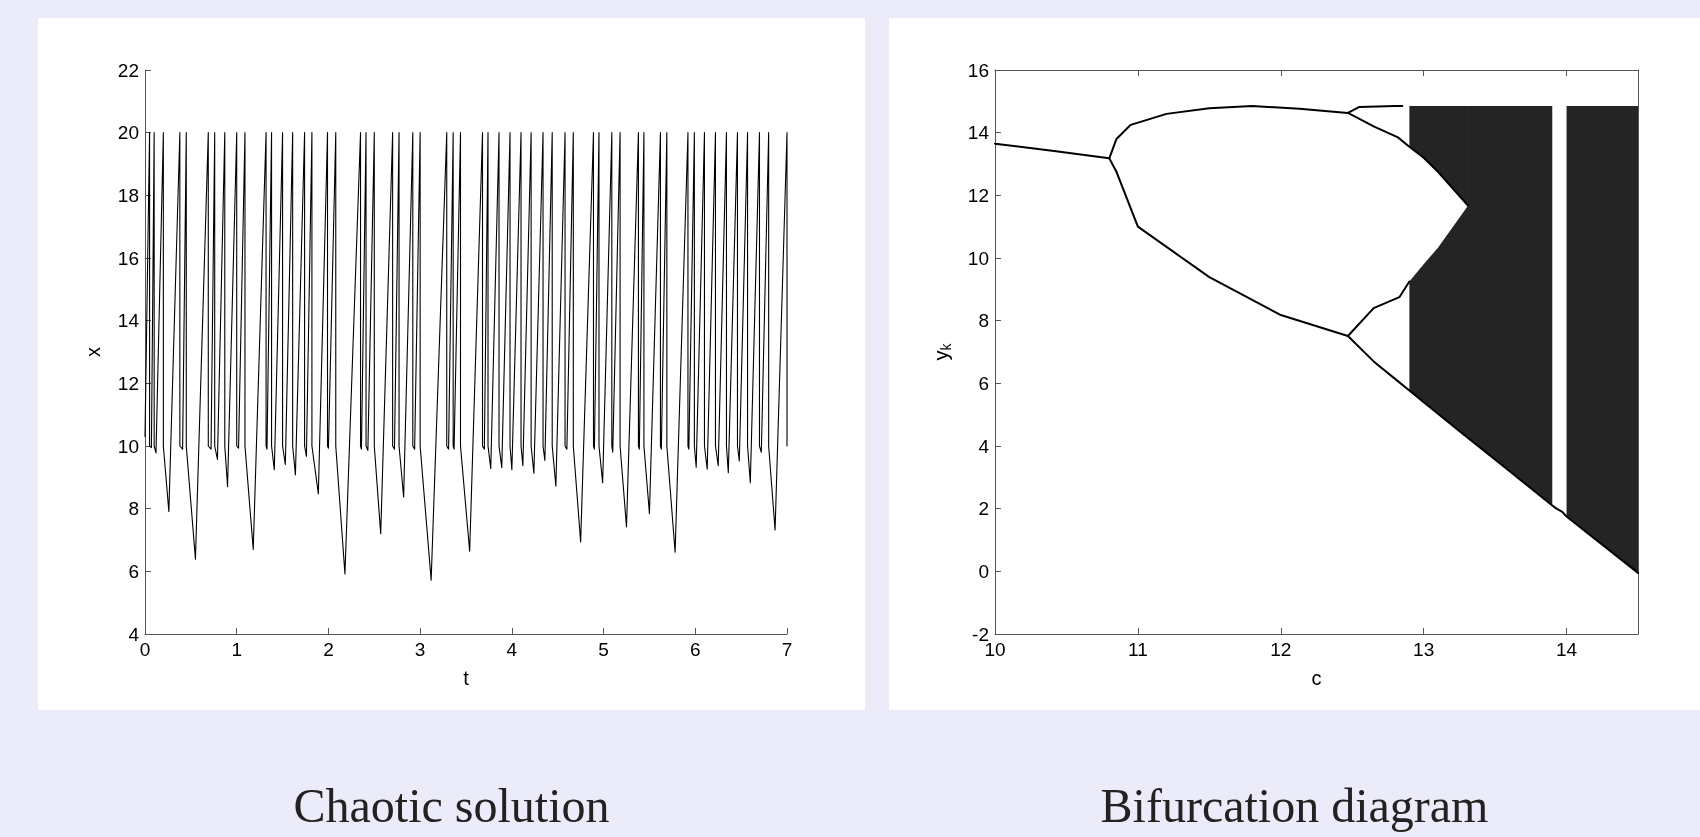  I want to click on x-axis-title: t, so click(466, 678).